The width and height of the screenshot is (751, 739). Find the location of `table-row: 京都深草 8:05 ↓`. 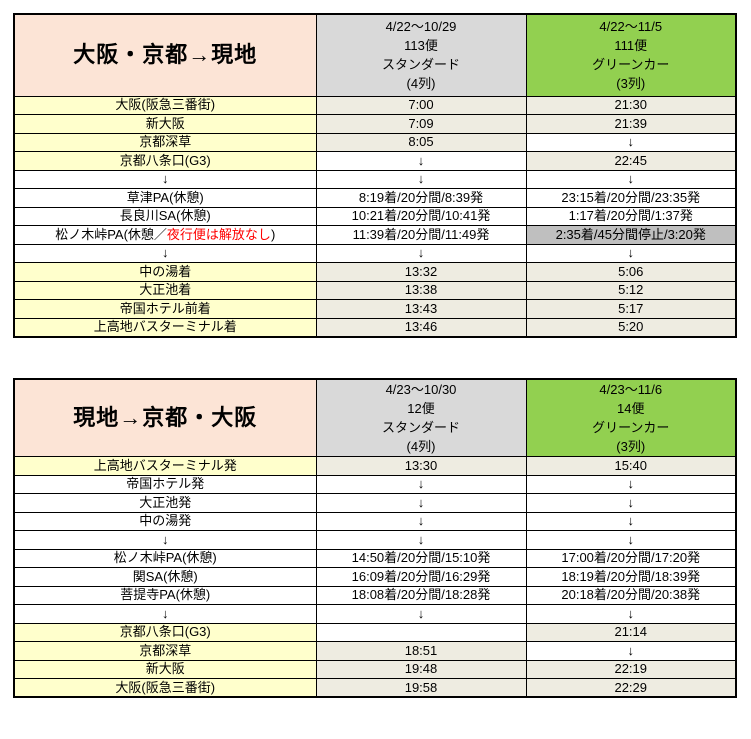

table-row: 京都深草 8:05 ↓ is located at coordinates (375, 142).